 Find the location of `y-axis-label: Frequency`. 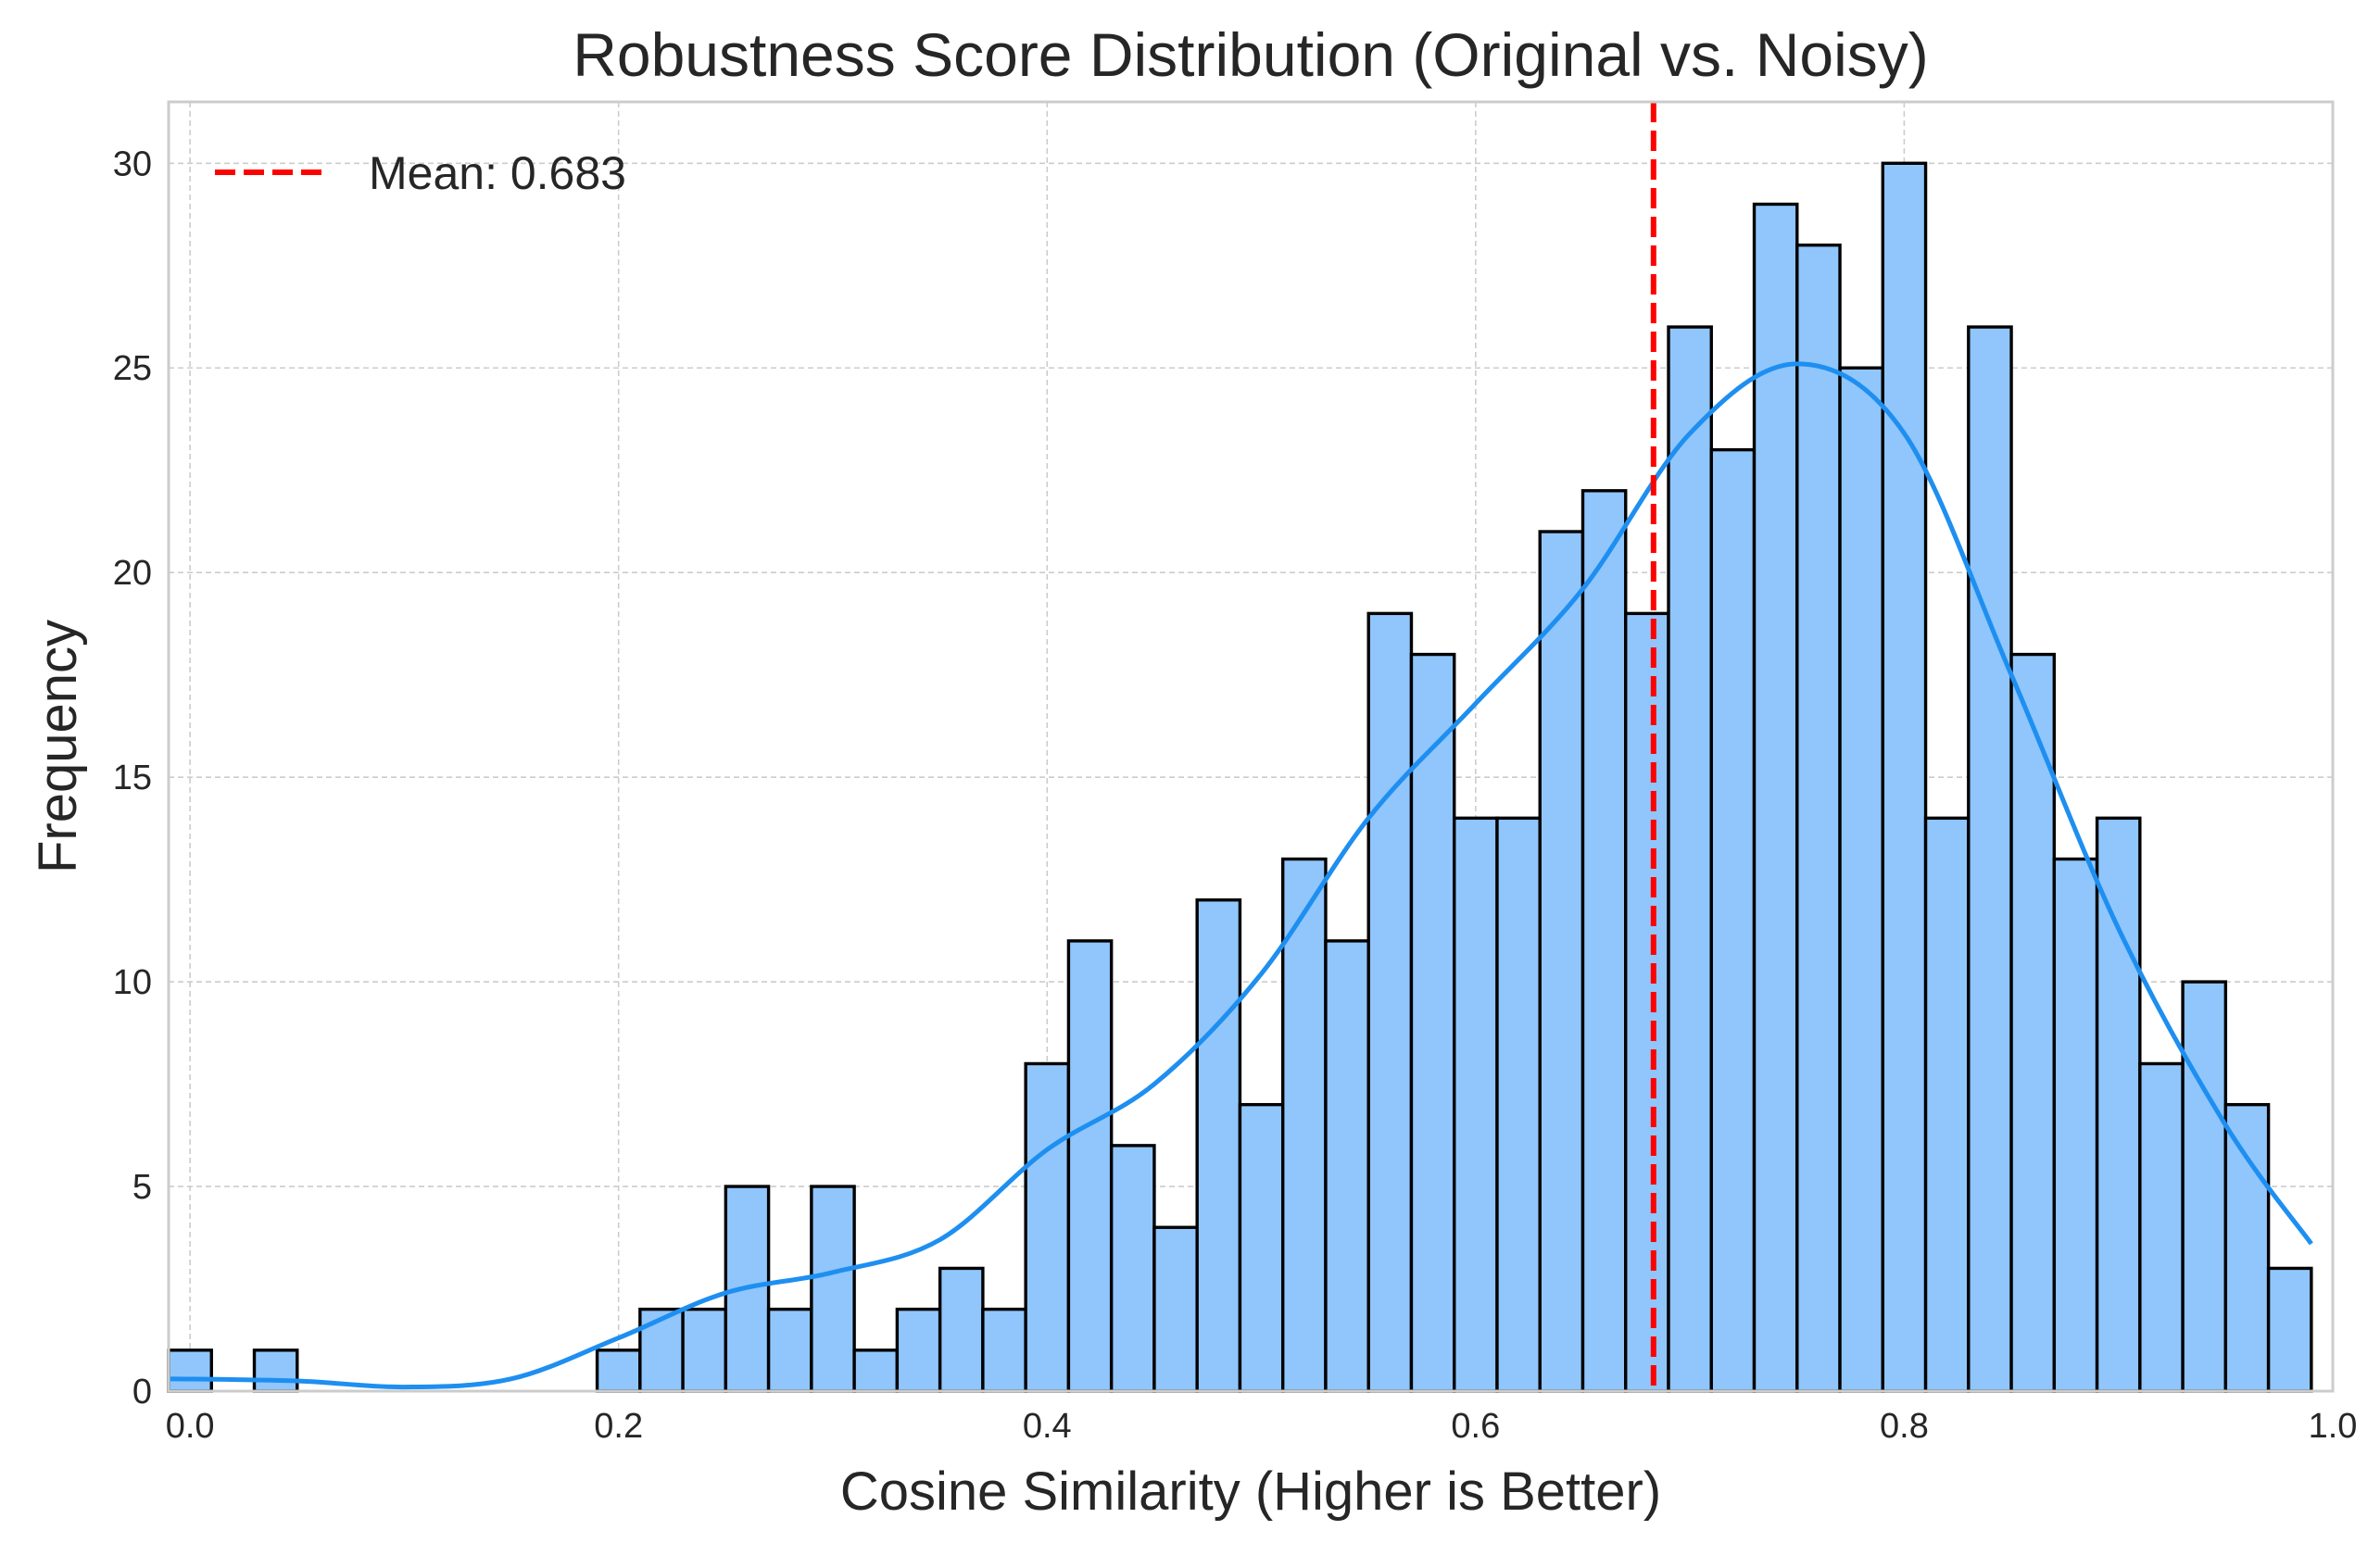

y-axis-label: Frequency is located at coordinates (58, 746).